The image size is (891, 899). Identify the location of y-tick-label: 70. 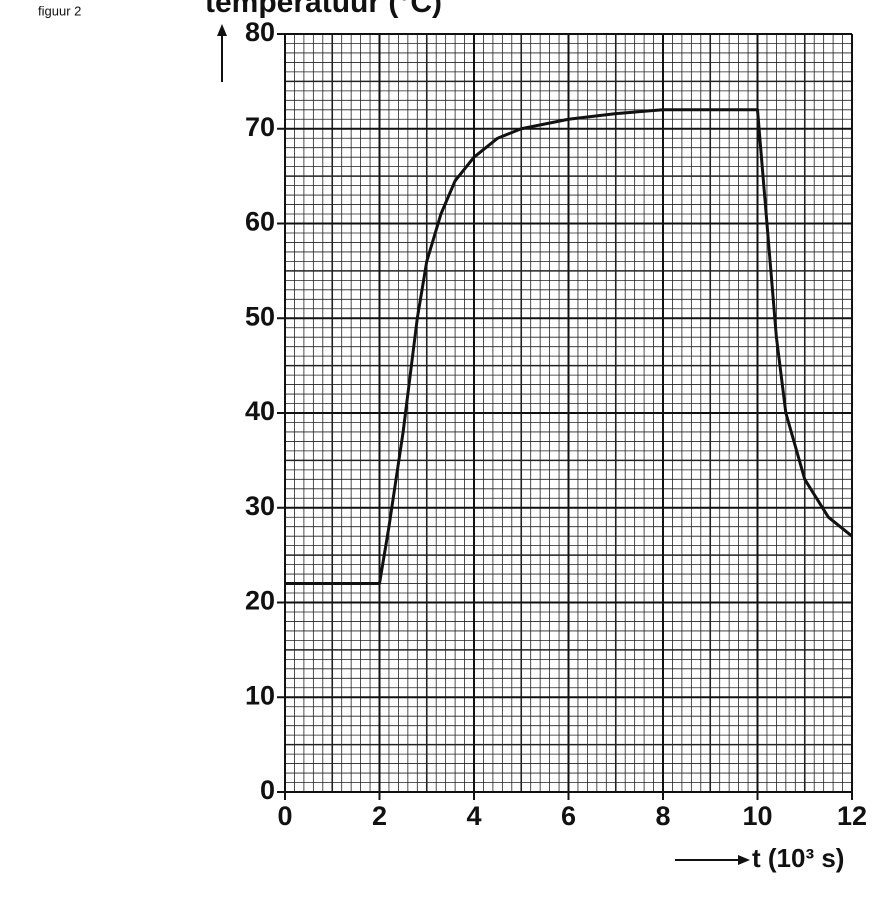
(260, 127).